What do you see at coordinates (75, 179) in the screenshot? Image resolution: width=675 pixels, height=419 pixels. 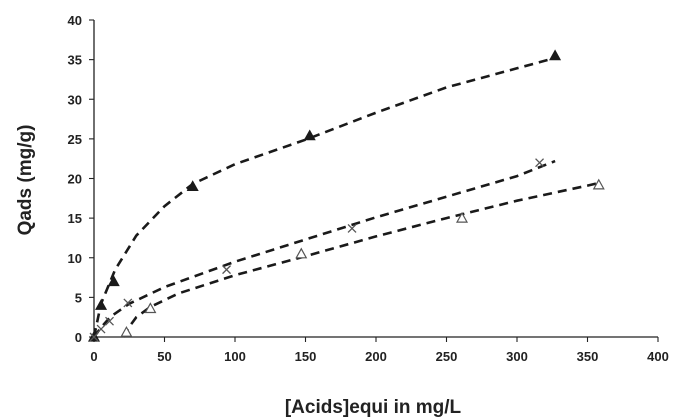 I see `y-tick-label: 20` at bounding box center [75, 179].